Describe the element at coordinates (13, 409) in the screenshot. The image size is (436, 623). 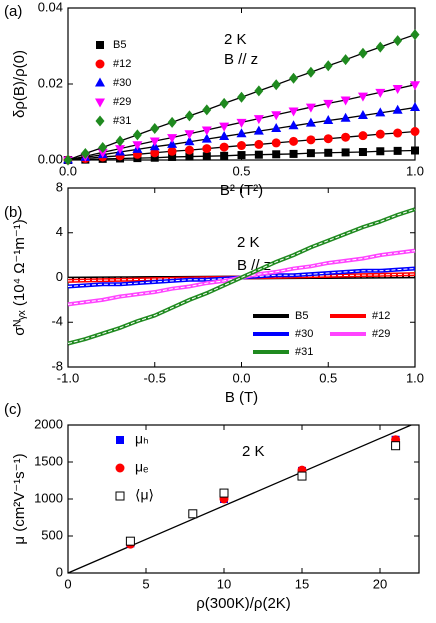
I see `panel-label: (c)` at that location.